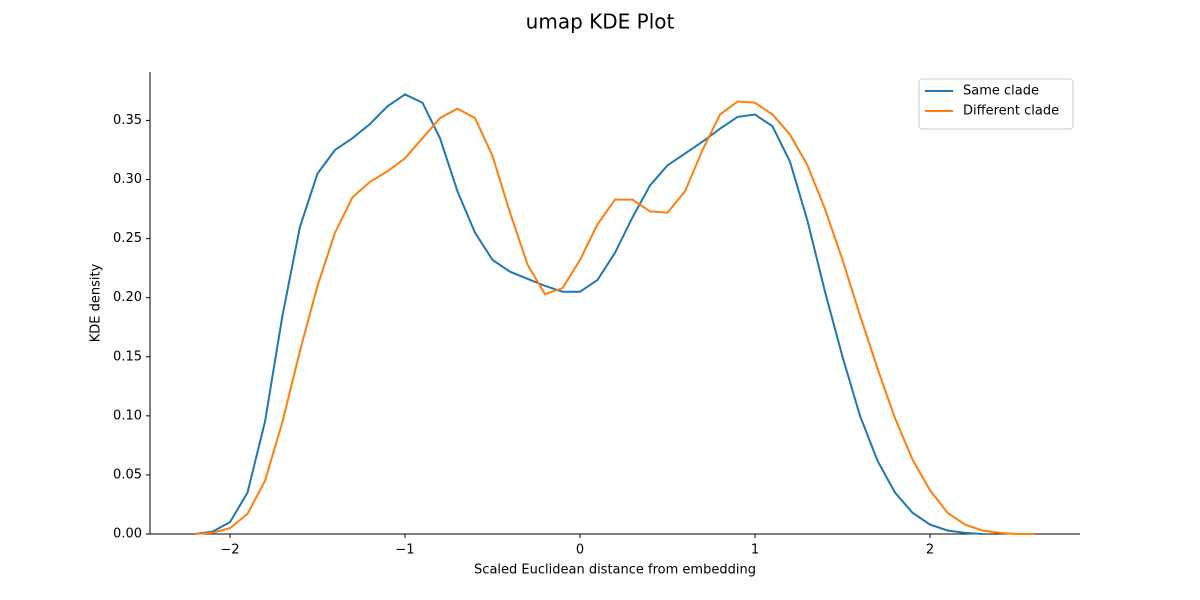  I want to click on x-tick-label: −1, so click(404, 550).